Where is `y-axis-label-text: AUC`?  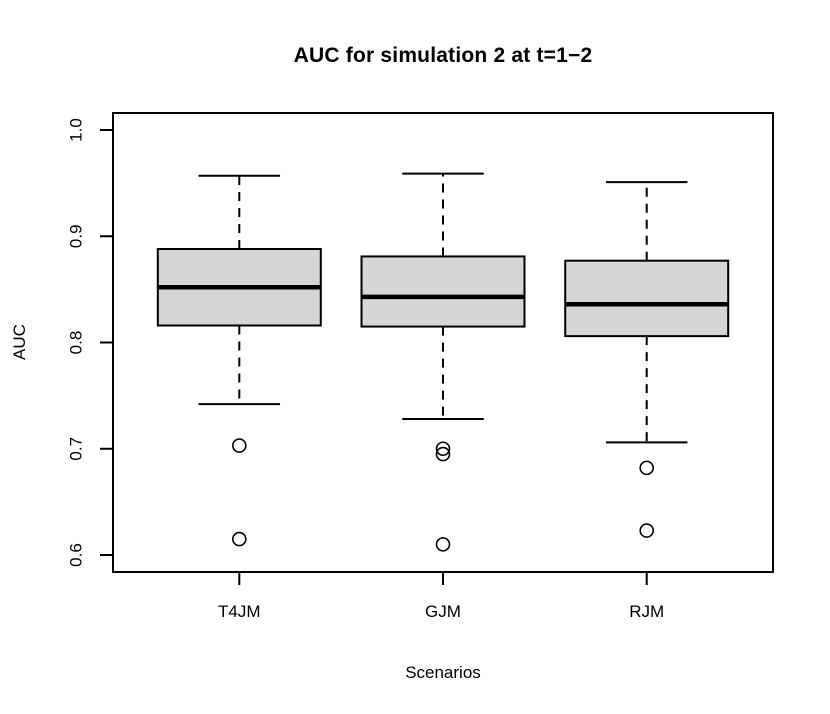 y-axis-label-text: AUC is located at coordinates (19, 342).